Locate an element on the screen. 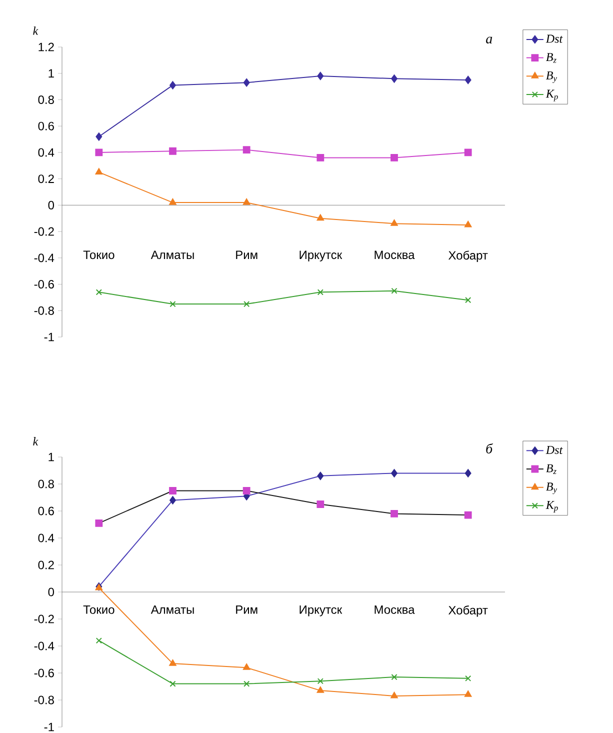  y-tick-label: 1.2 is located at coordinates (46, 47).